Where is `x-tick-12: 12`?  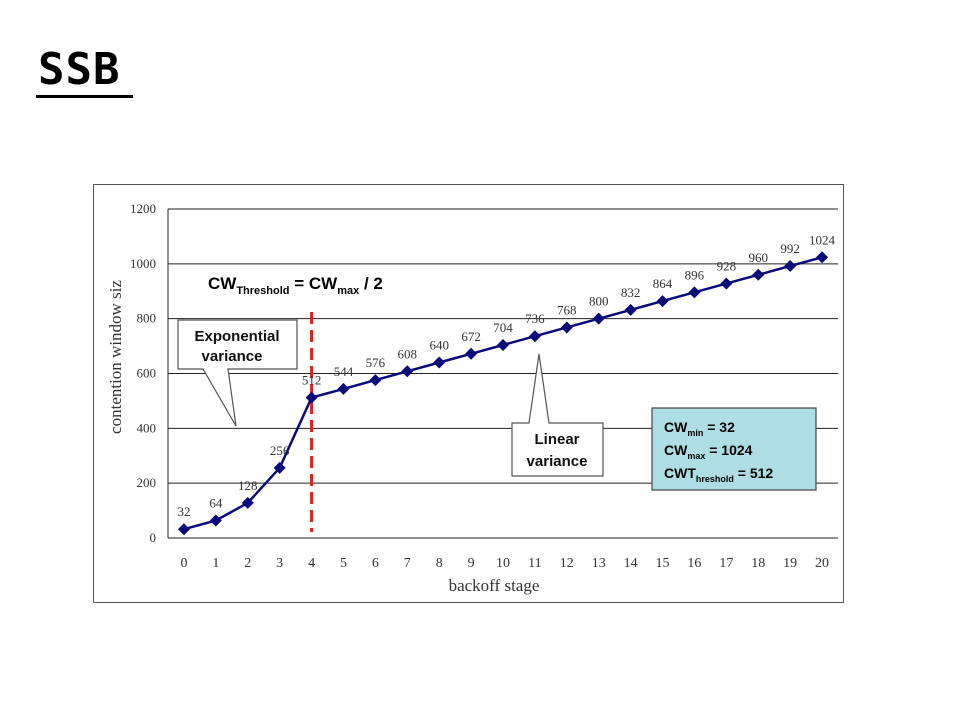
x-tick-12: 12 is located at coordinates (567, 563).